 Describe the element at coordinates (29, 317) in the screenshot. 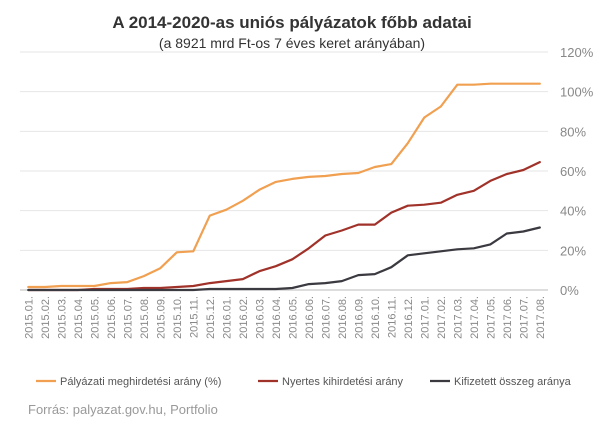

I see `x-tick-label: 2015.01.` at that location.